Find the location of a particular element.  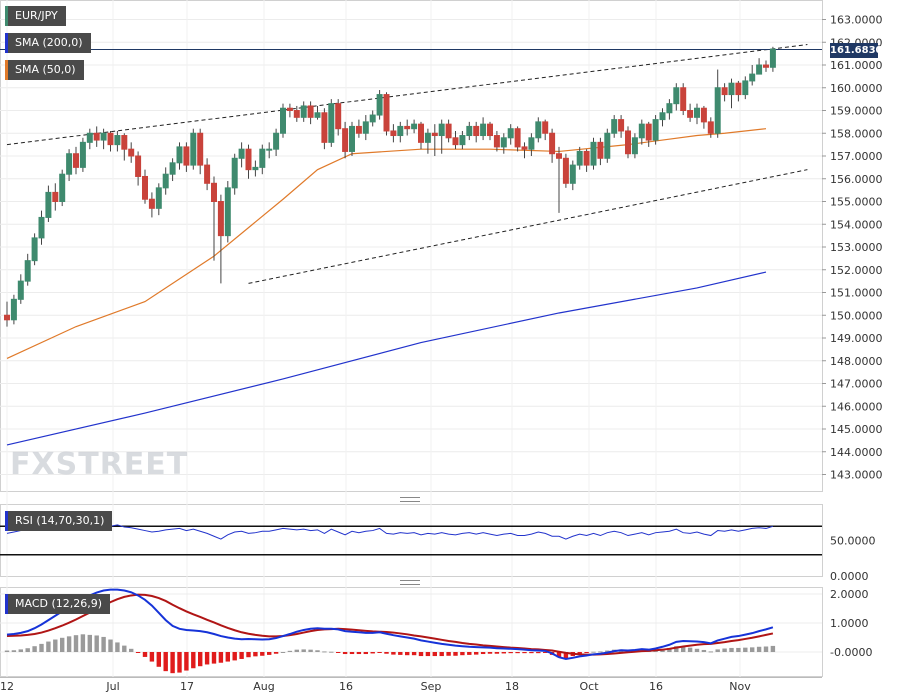

macd-legend: MACD (12,26,9) is located at coordinates (58, 604).